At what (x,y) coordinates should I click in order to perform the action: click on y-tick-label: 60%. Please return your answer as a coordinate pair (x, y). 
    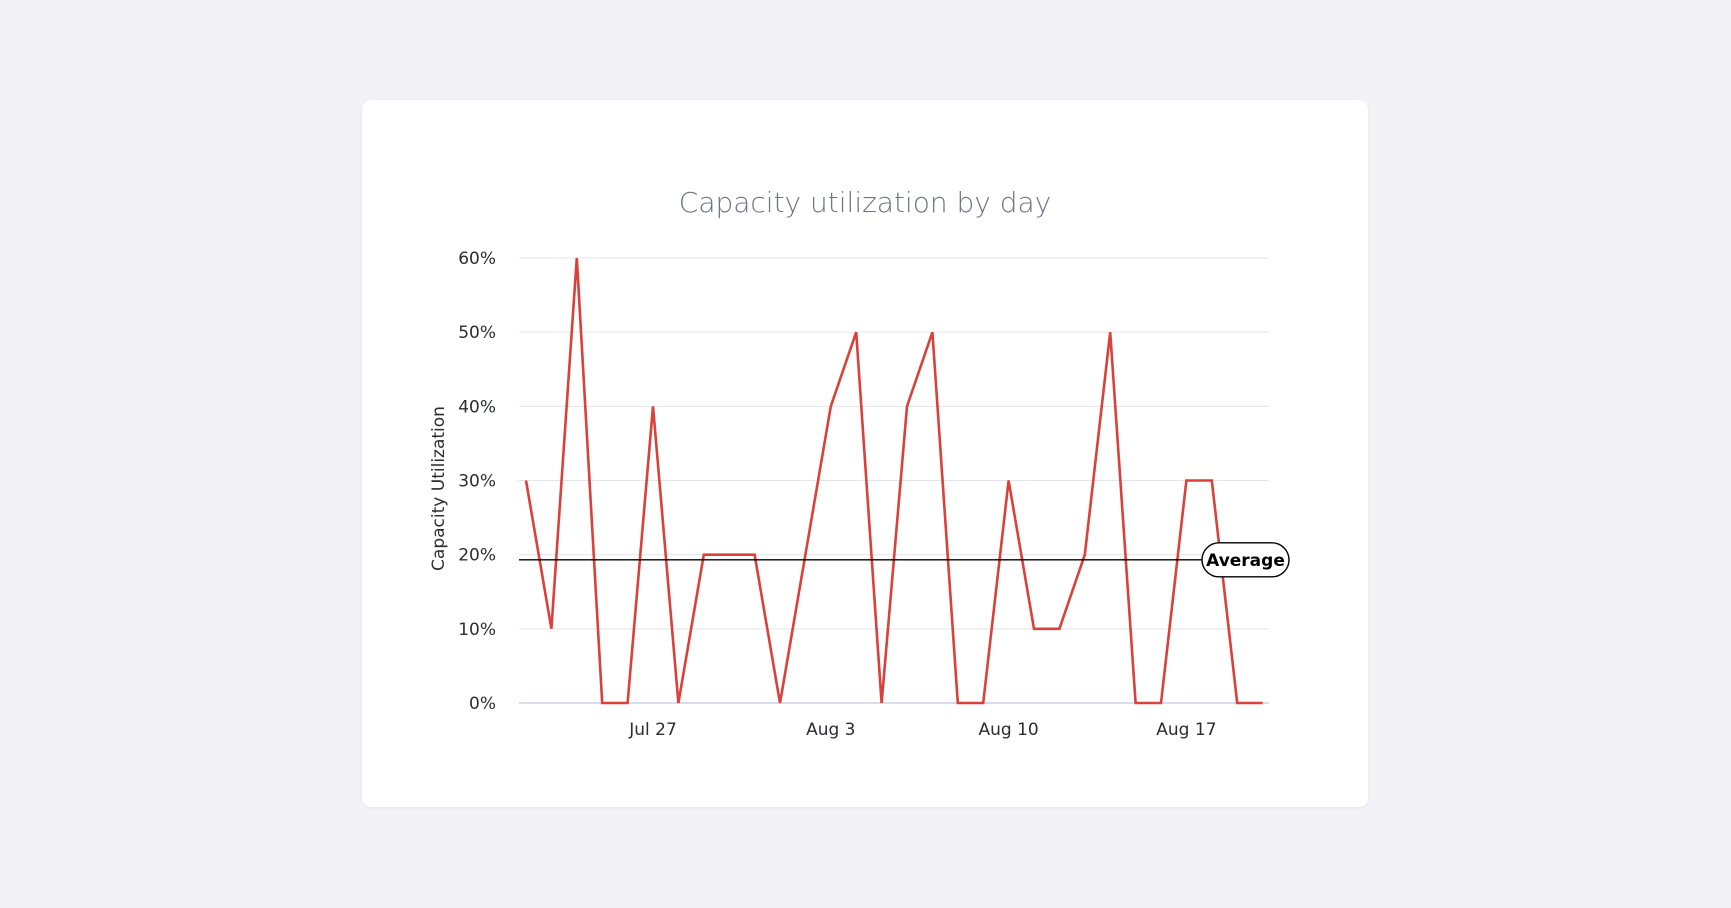
    Looking at the image, I should click on (477, 259).